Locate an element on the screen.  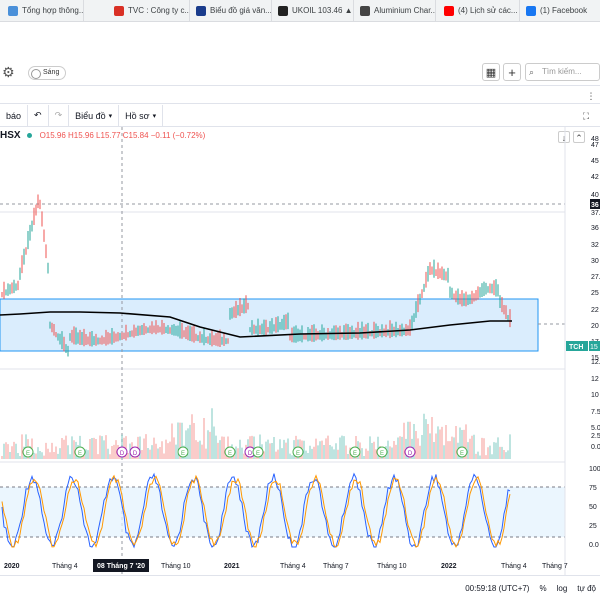
price-marker-bg is located at coordinates (595, 204).